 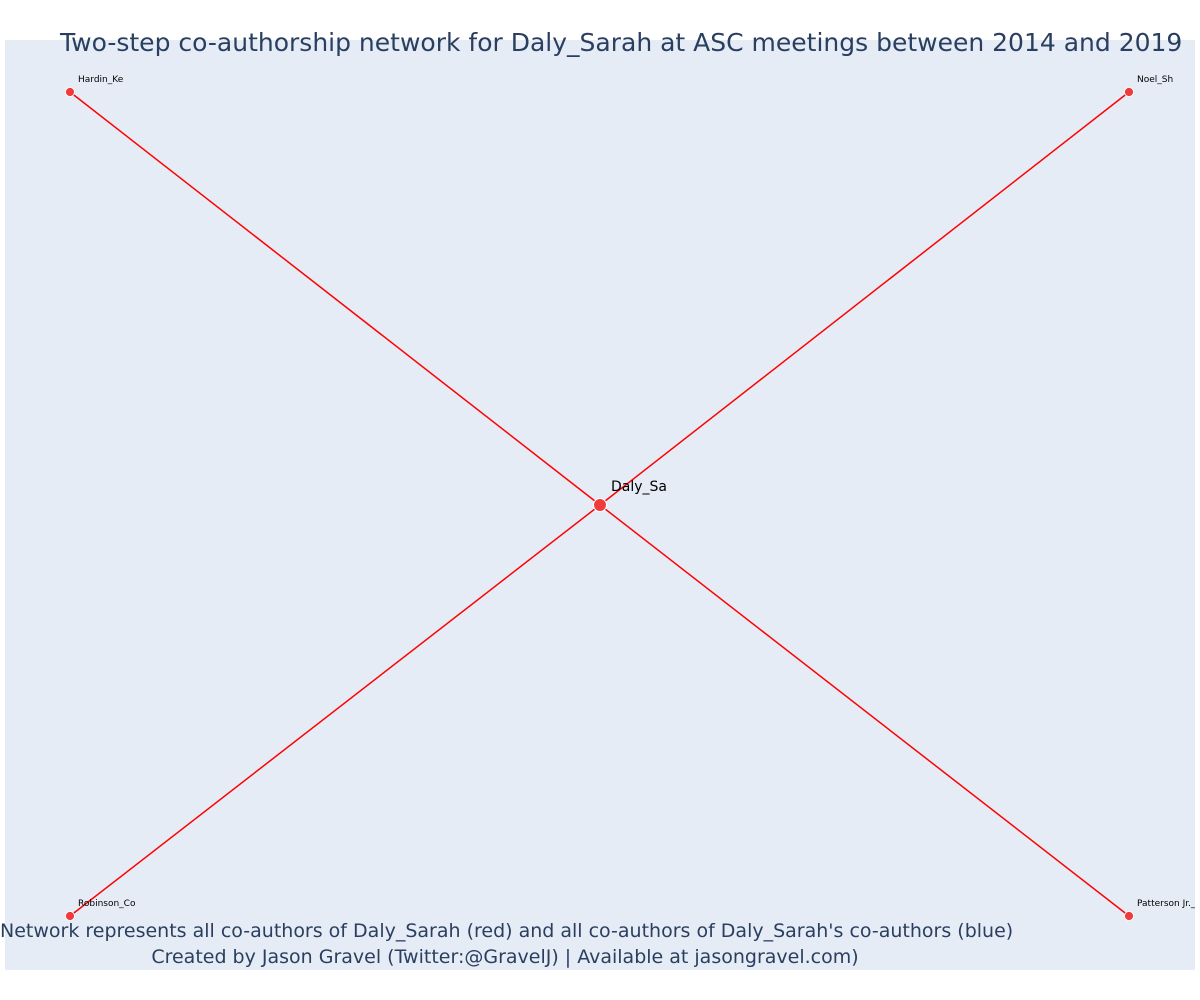 What do you see at coordinates (70, 92) in the screenshot?
I see `node-hardin-ke` at bounding box center [70, 92].